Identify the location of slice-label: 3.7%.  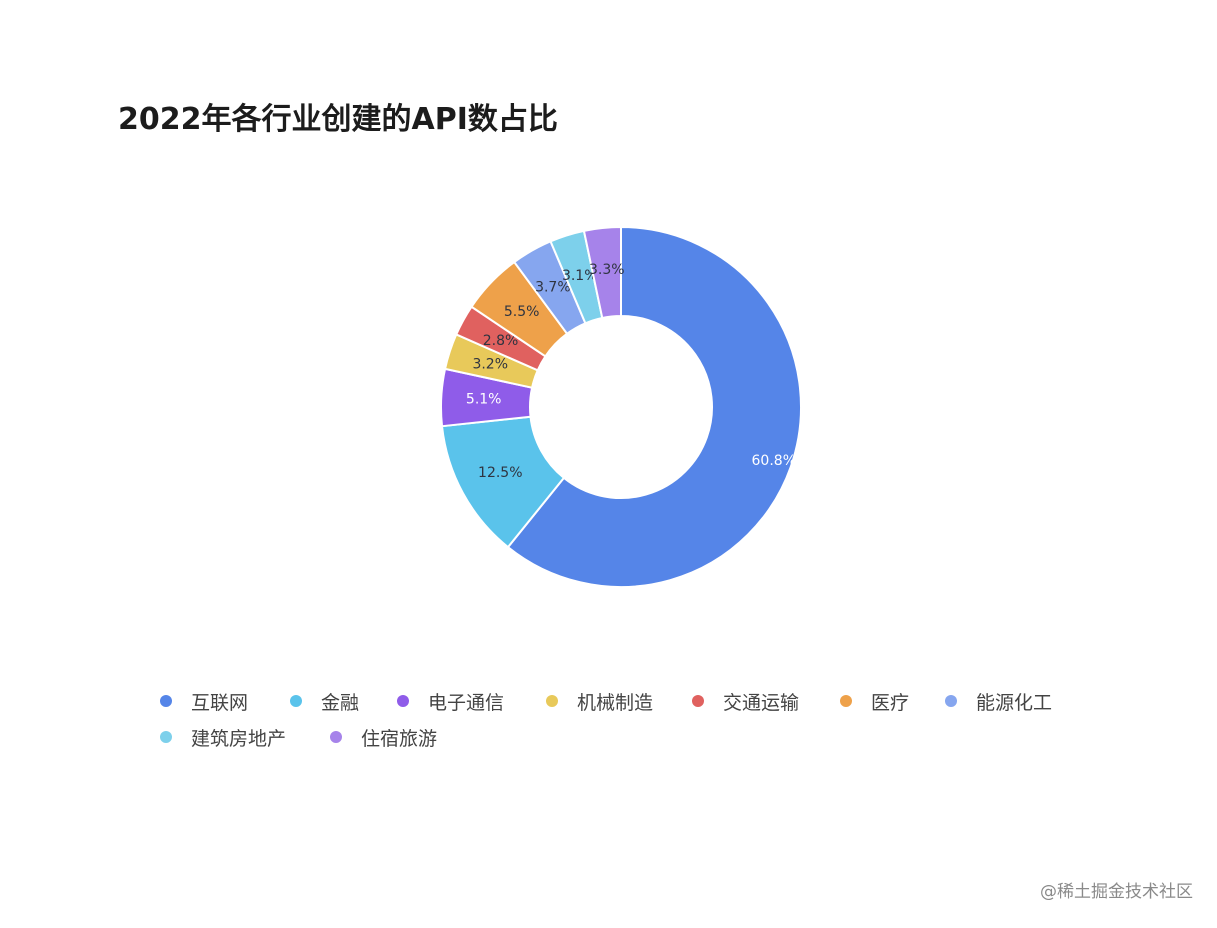
(553, 288).